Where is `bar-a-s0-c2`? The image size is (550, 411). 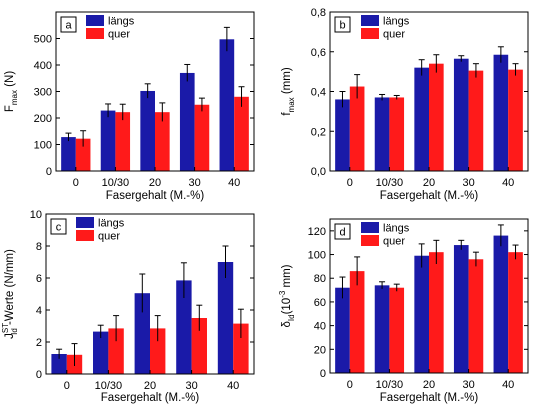
bar-a-s0-c2 is located at coordinates (147, 130).